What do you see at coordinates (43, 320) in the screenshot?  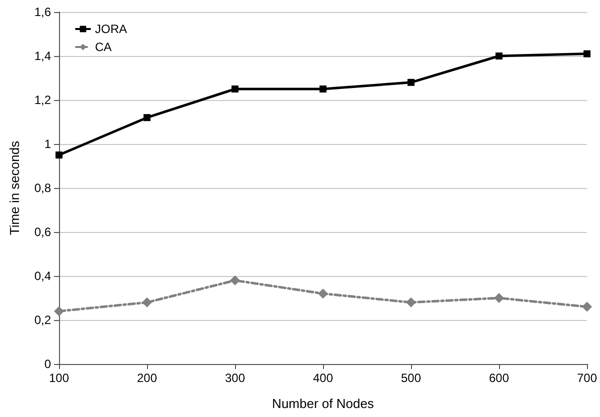 I see `y-tick-label: 0,2` at bounding box center [43, 320].